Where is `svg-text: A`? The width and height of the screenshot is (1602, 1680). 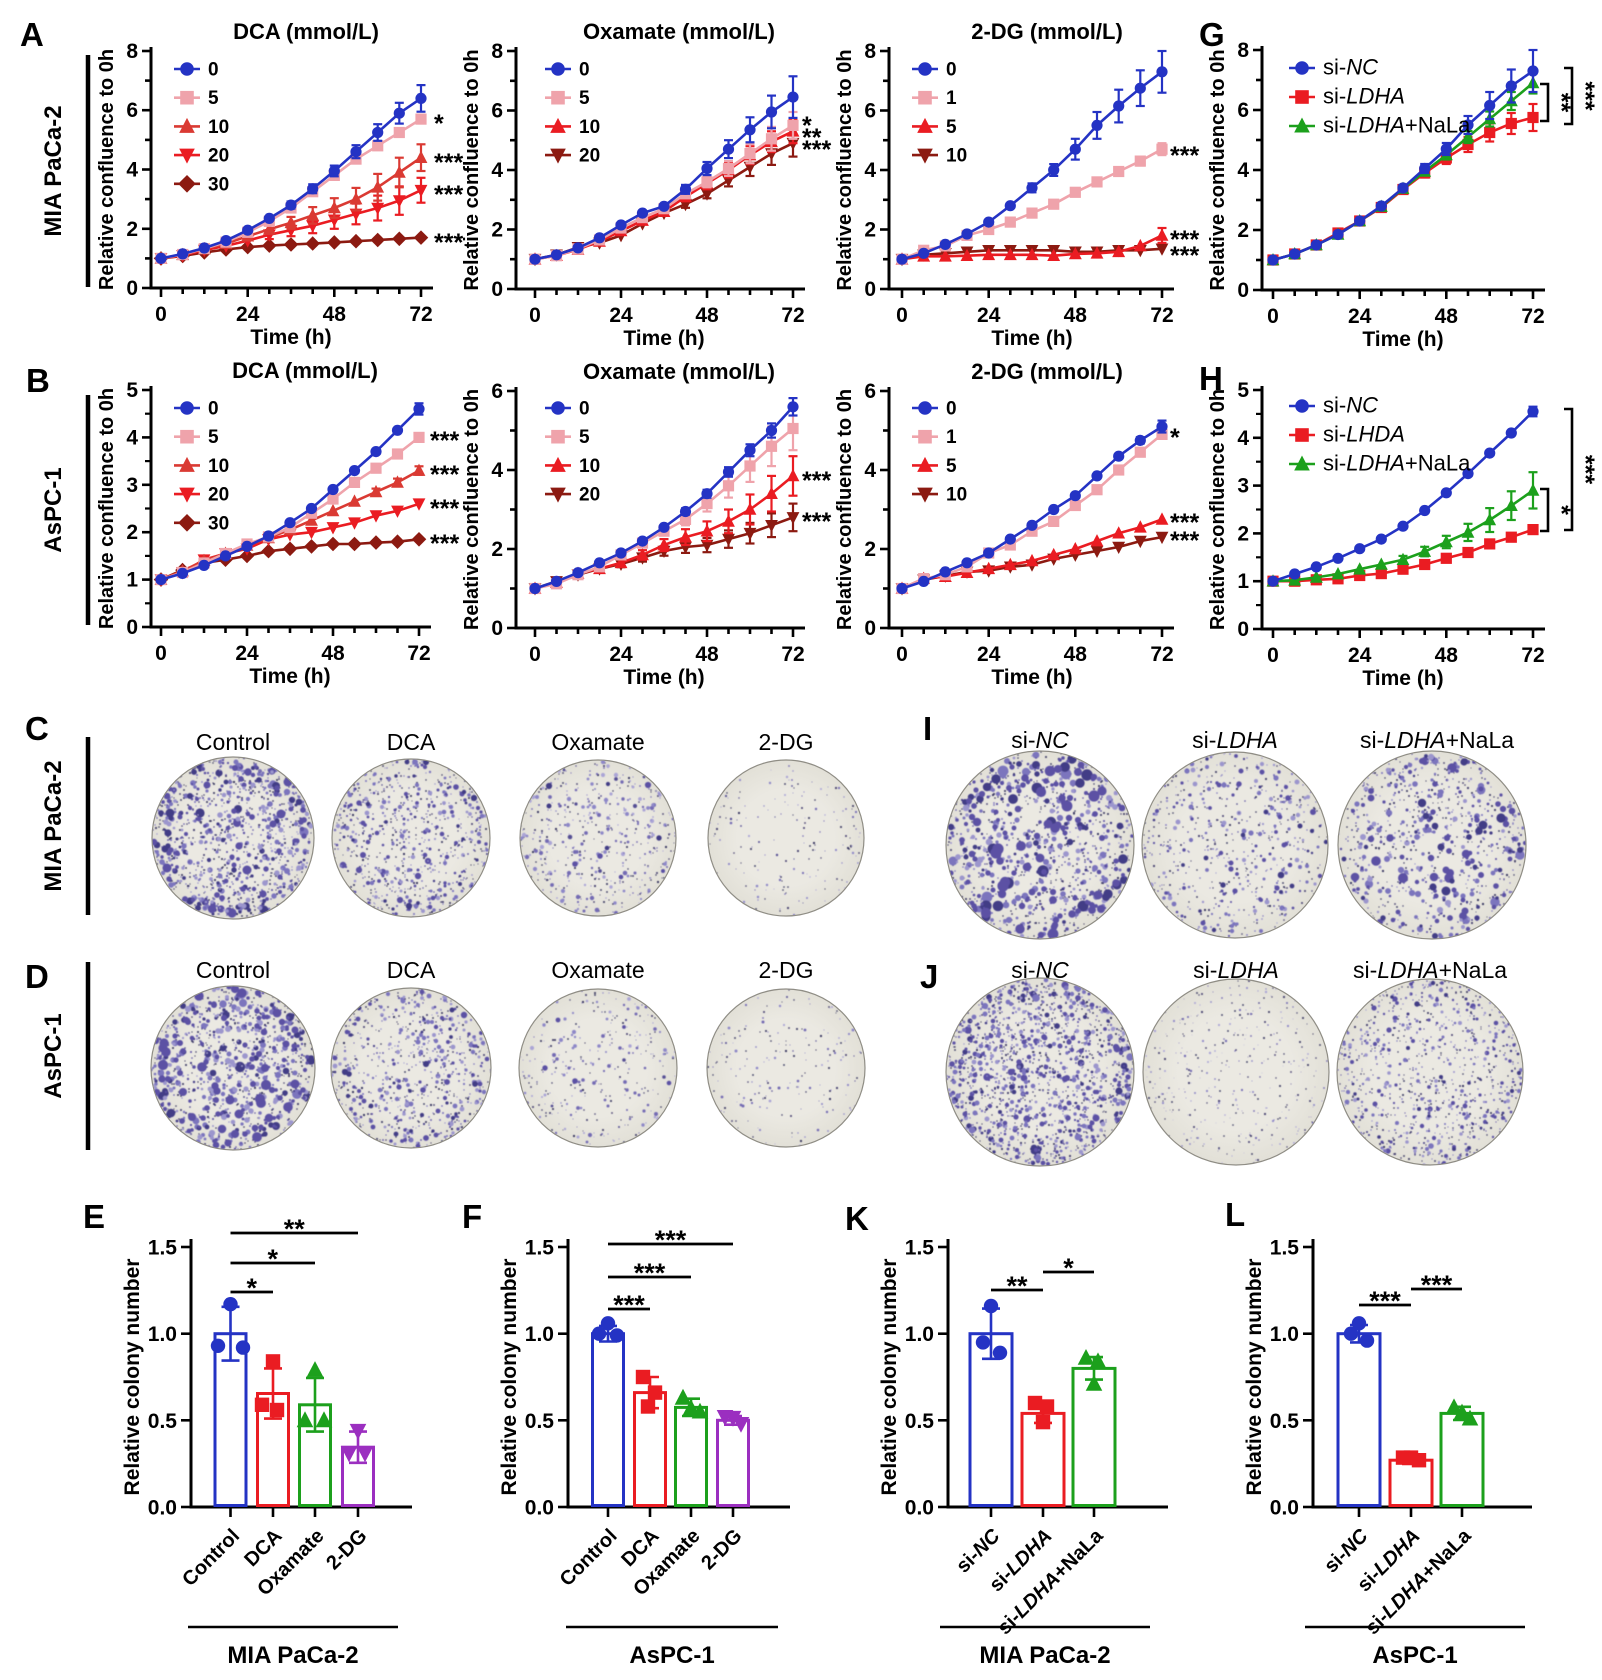
svg-text: A is located at coordinates (32, 34).